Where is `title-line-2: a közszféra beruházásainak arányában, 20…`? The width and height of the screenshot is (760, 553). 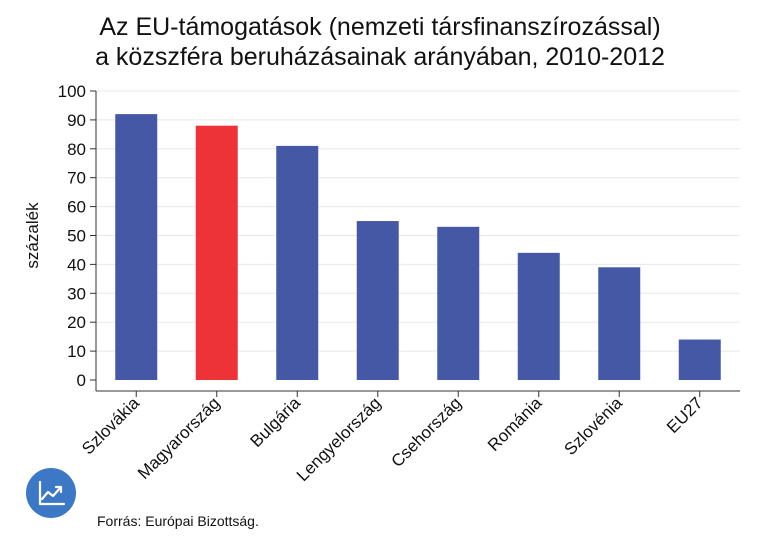 title-line-2: a közszféra beruházásainak arányában, 20… is located at coordinates (380, 57).